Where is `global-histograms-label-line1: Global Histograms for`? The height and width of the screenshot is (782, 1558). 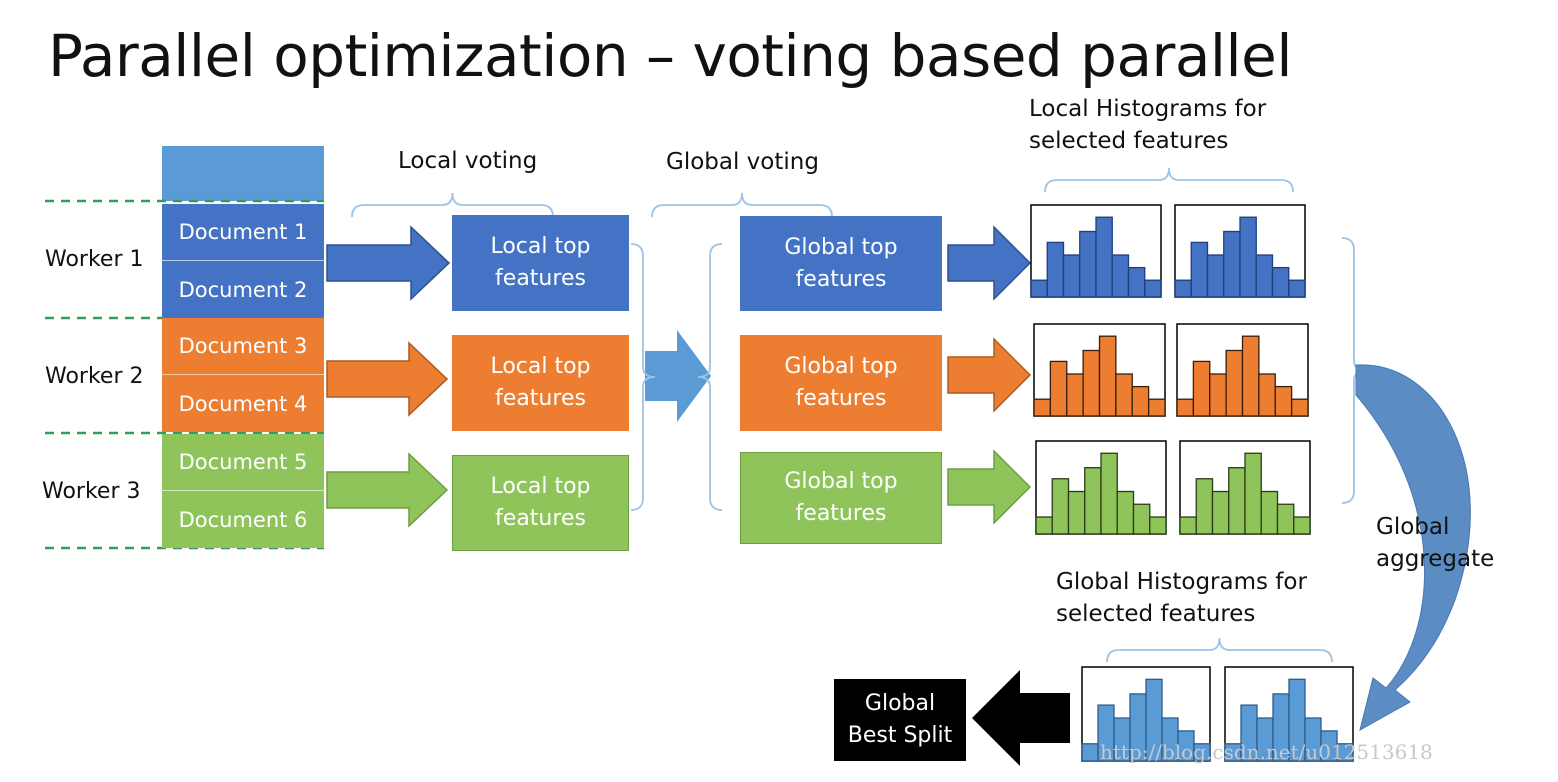
global-histograms-label-line1: Global Histograms for is located at coordinates (1181, 582).